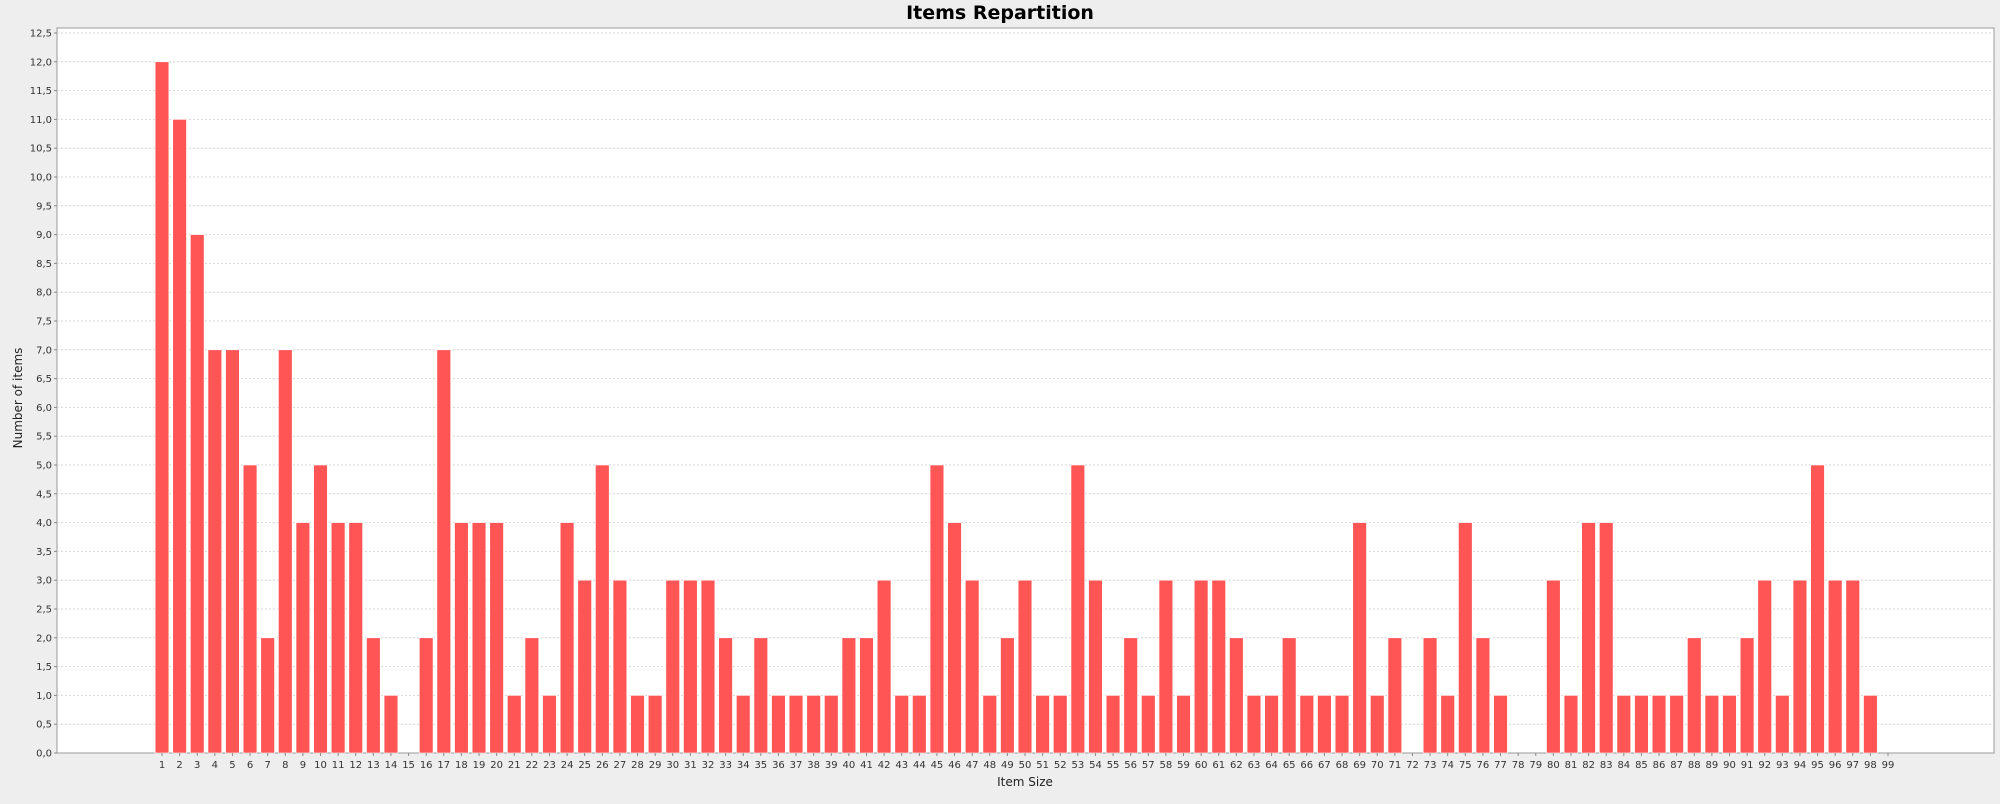 The height and width of the screenshot is (804, 2000). What do you see at coordinates (1835, 765) in the screenshot?
I see `x-tick-label: 96` at bounding box center [1835, 765].